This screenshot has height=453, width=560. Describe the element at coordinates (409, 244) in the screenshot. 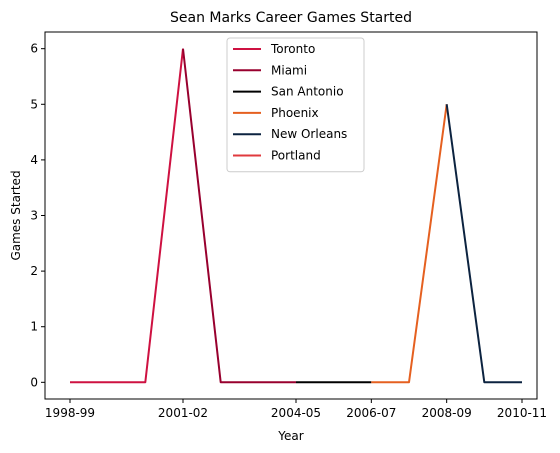

I see `series-line-phoenix` at that location.